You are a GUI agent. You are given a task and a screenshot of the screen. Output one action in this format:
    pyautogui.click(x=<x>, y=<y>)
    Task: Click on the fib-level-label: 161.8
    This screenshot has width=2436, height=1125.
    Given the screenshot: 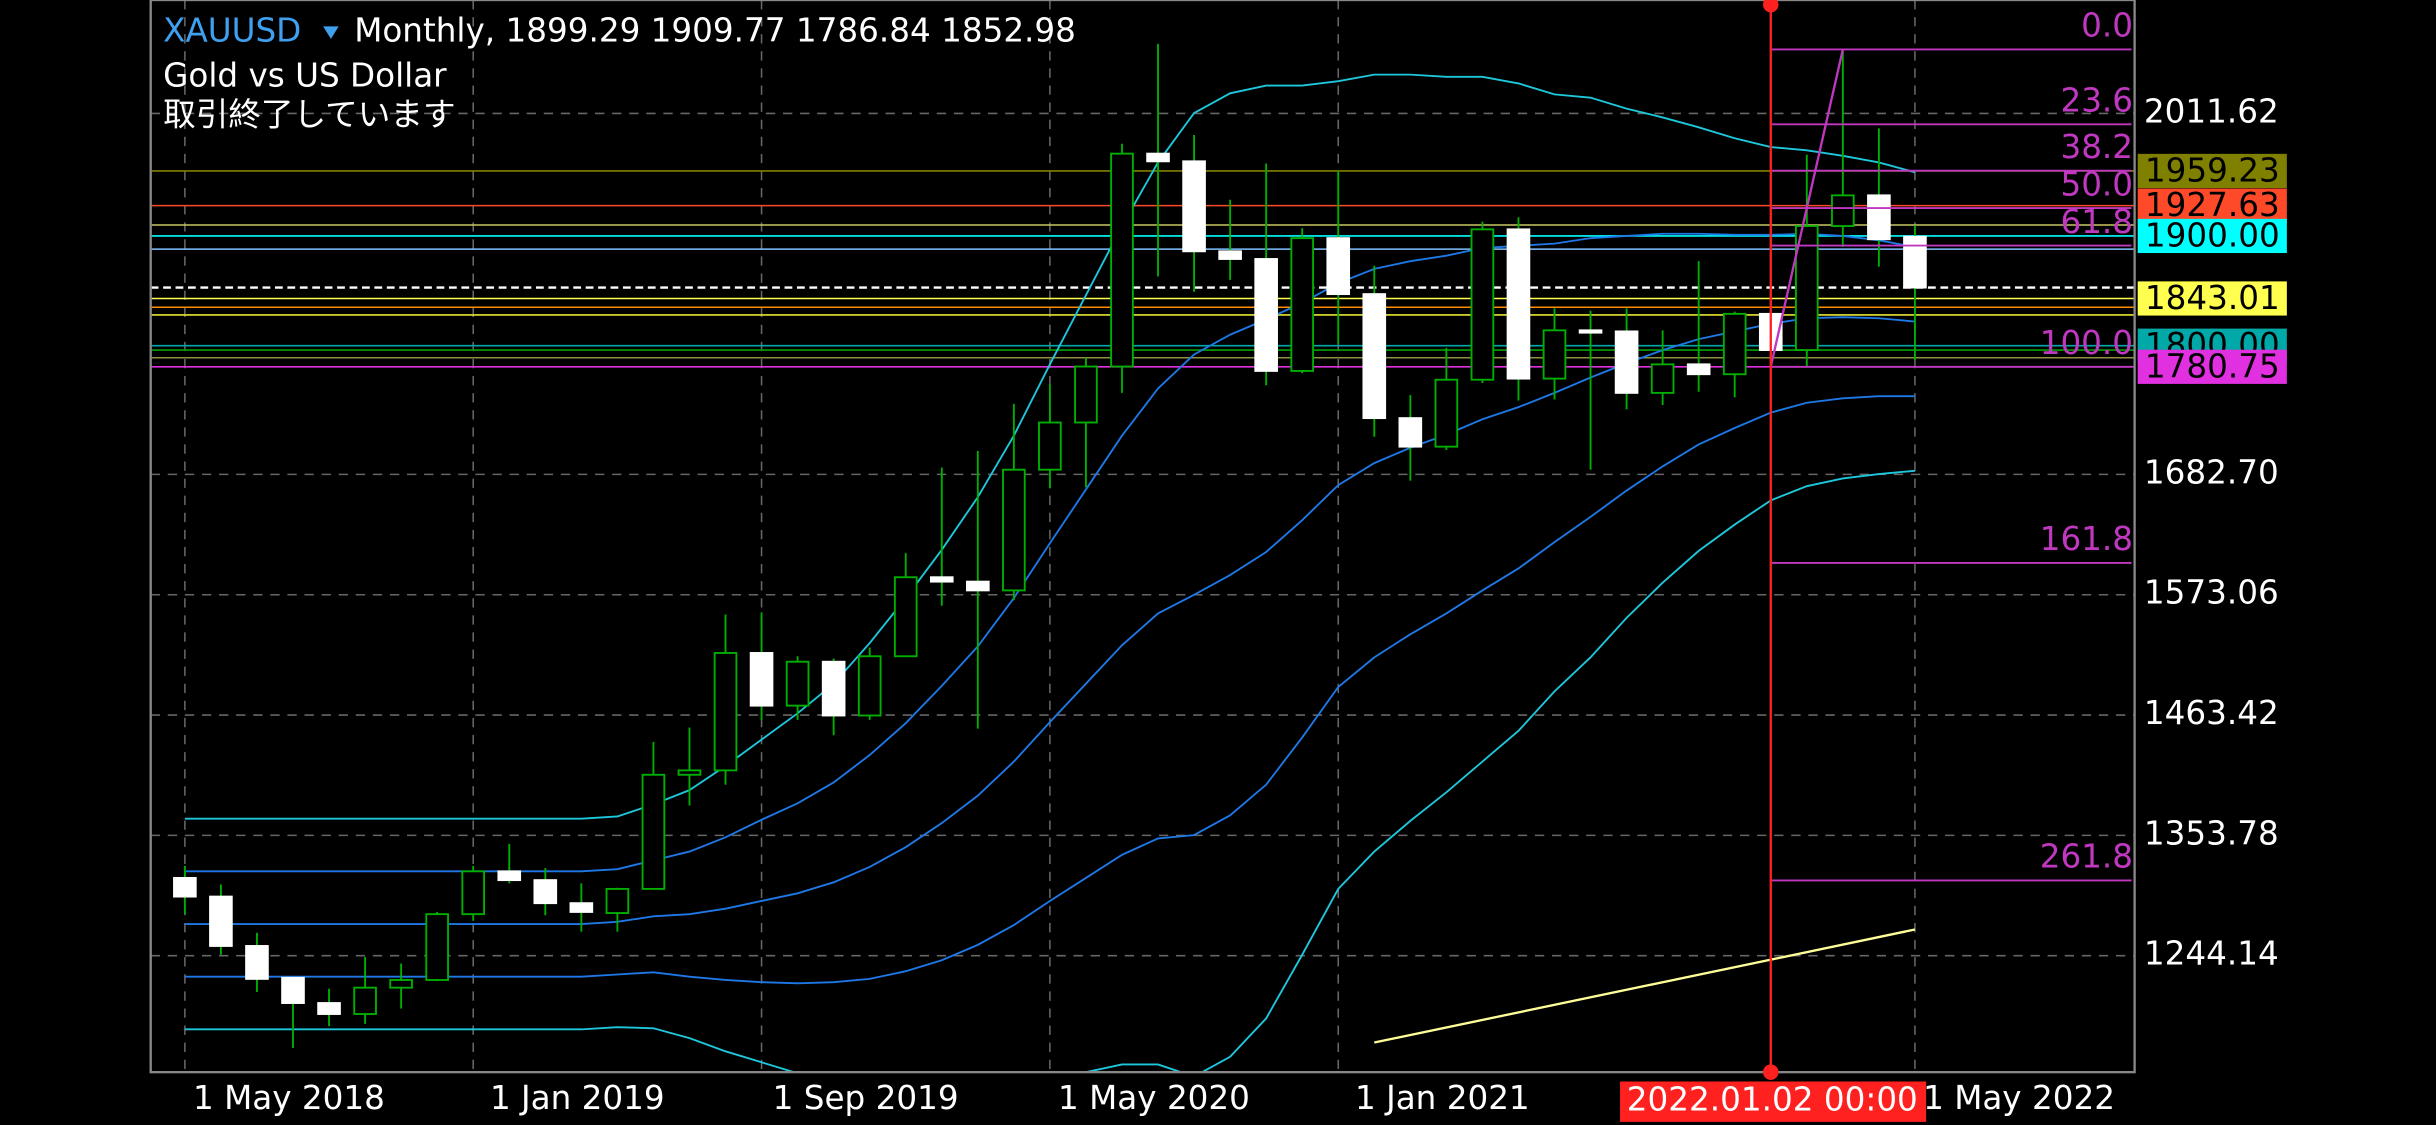 What is the action you would take?
    pyautogui.click(x=2086, y=539)
    